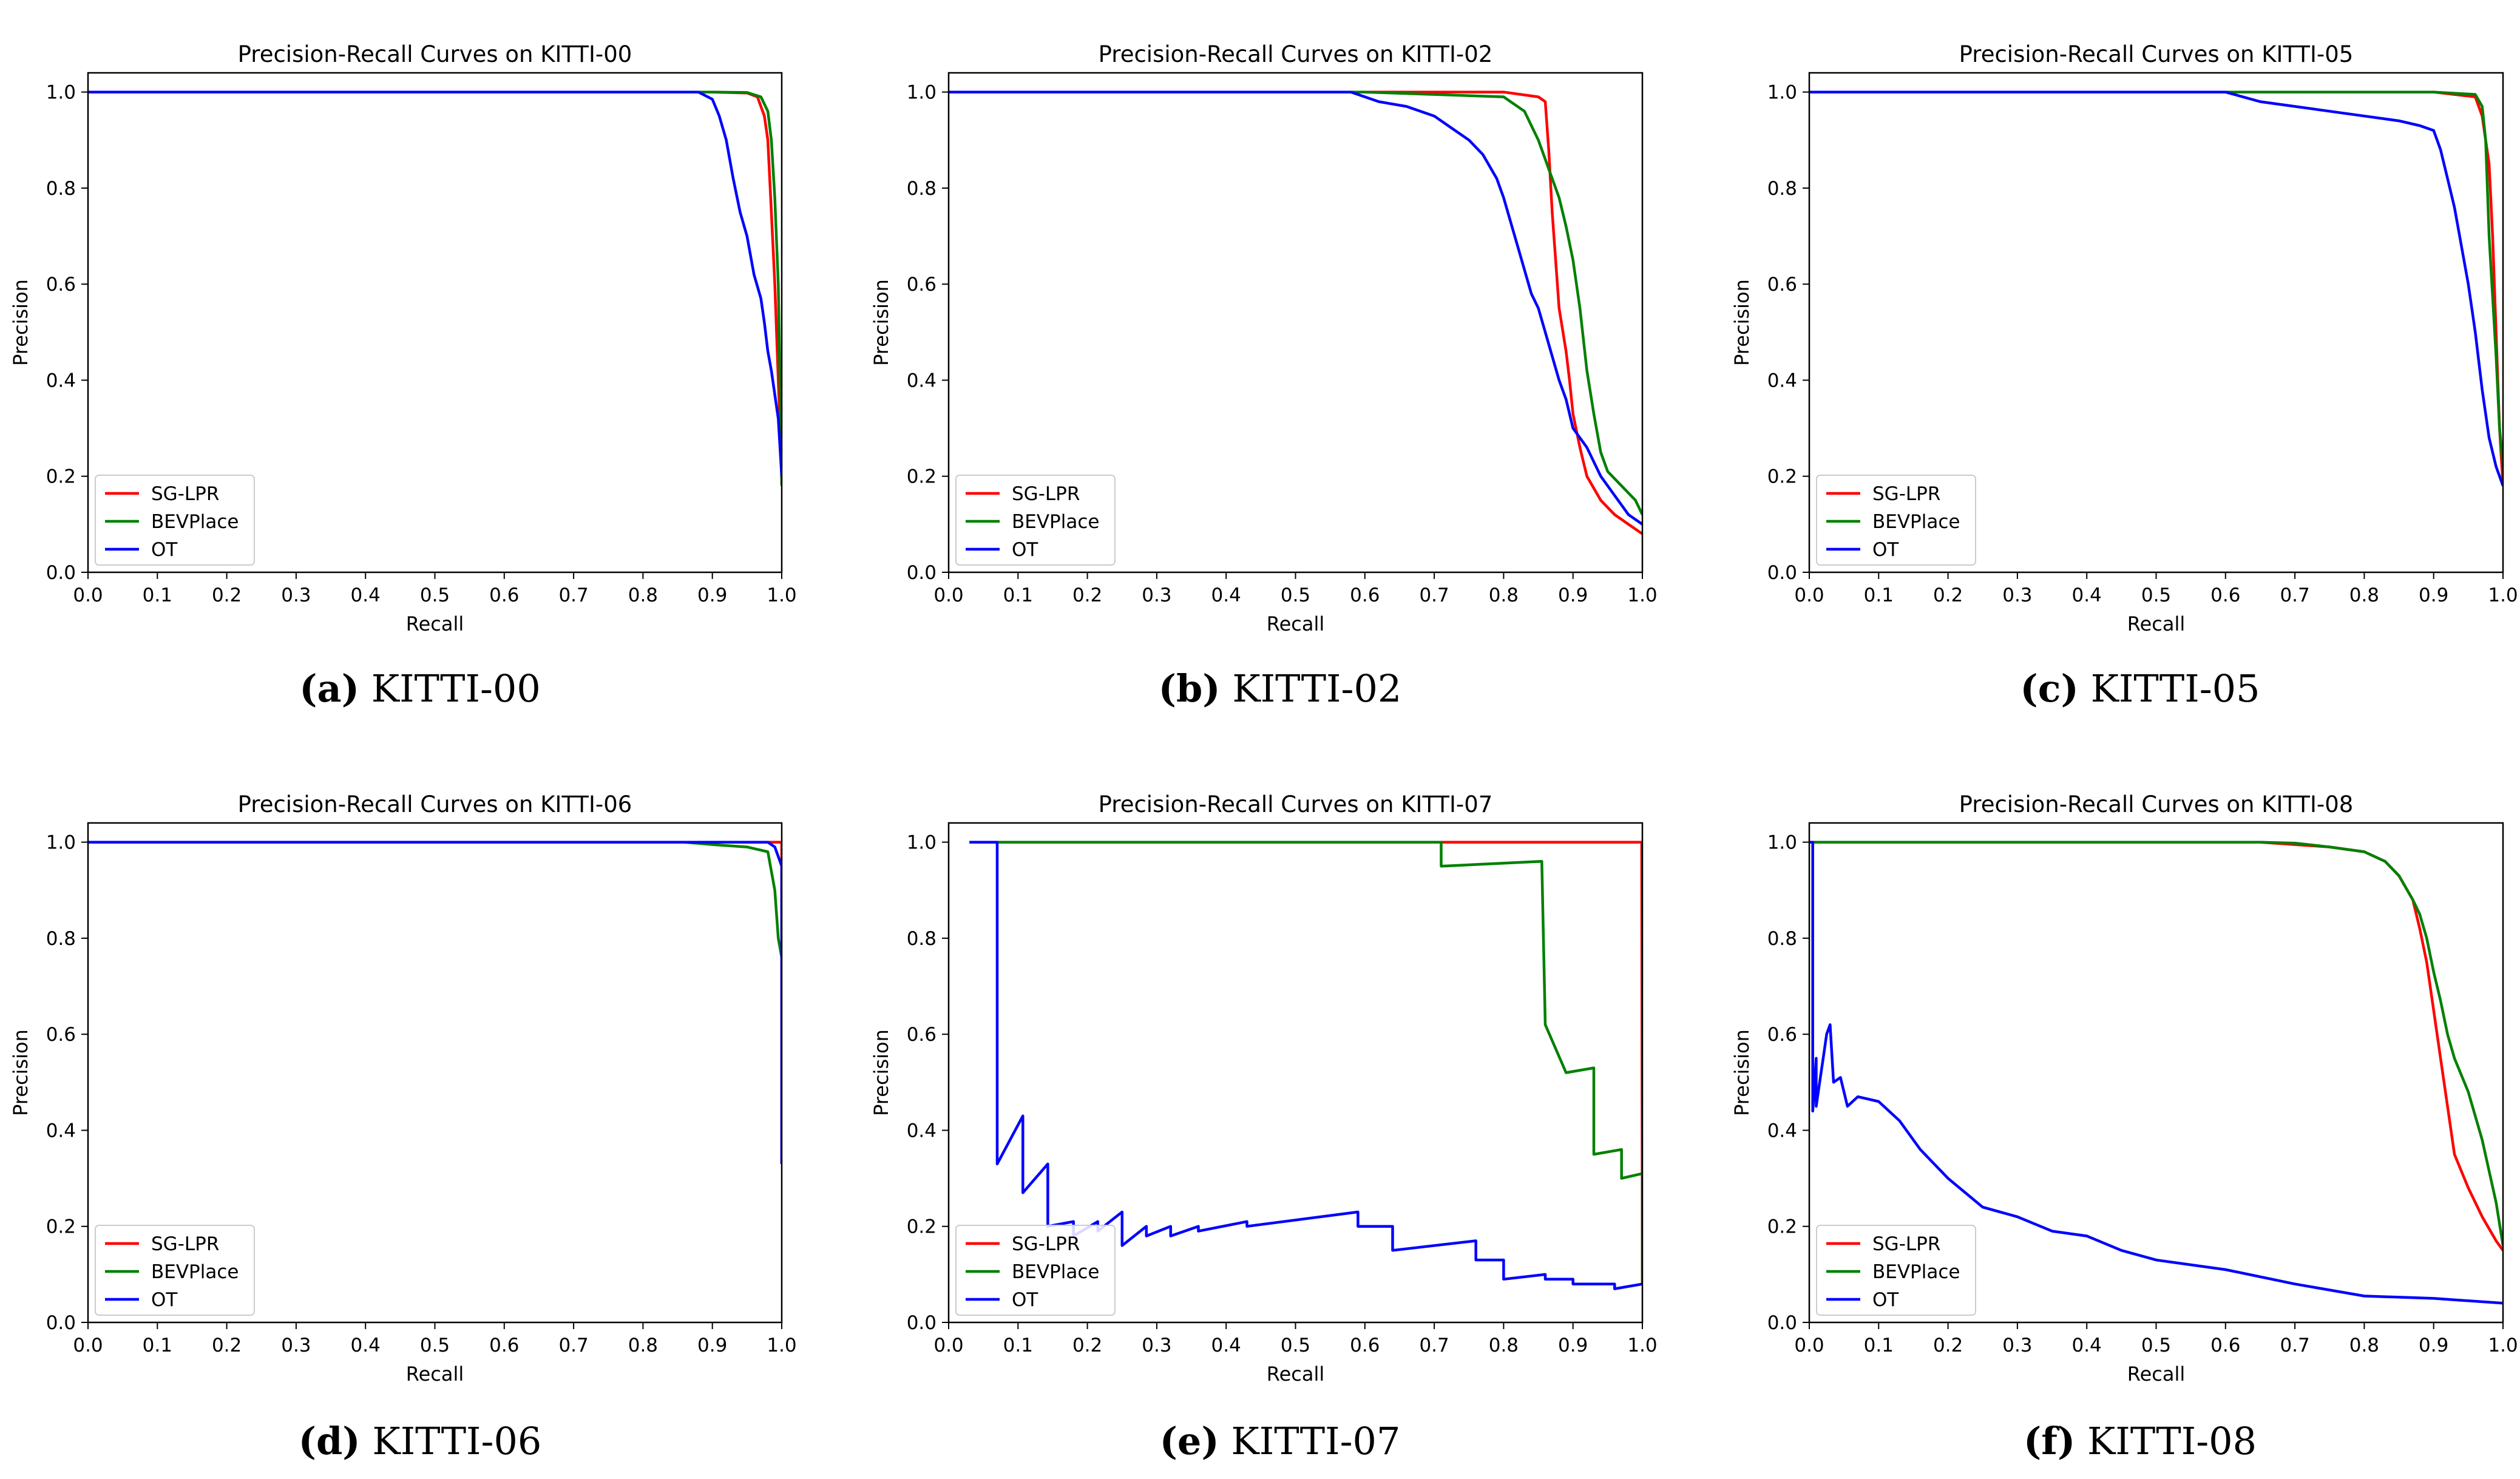 The width and height of the screenshot is (2520, 1479). I want to click on caption-text: KITTI-07, so click(1316, 1441).